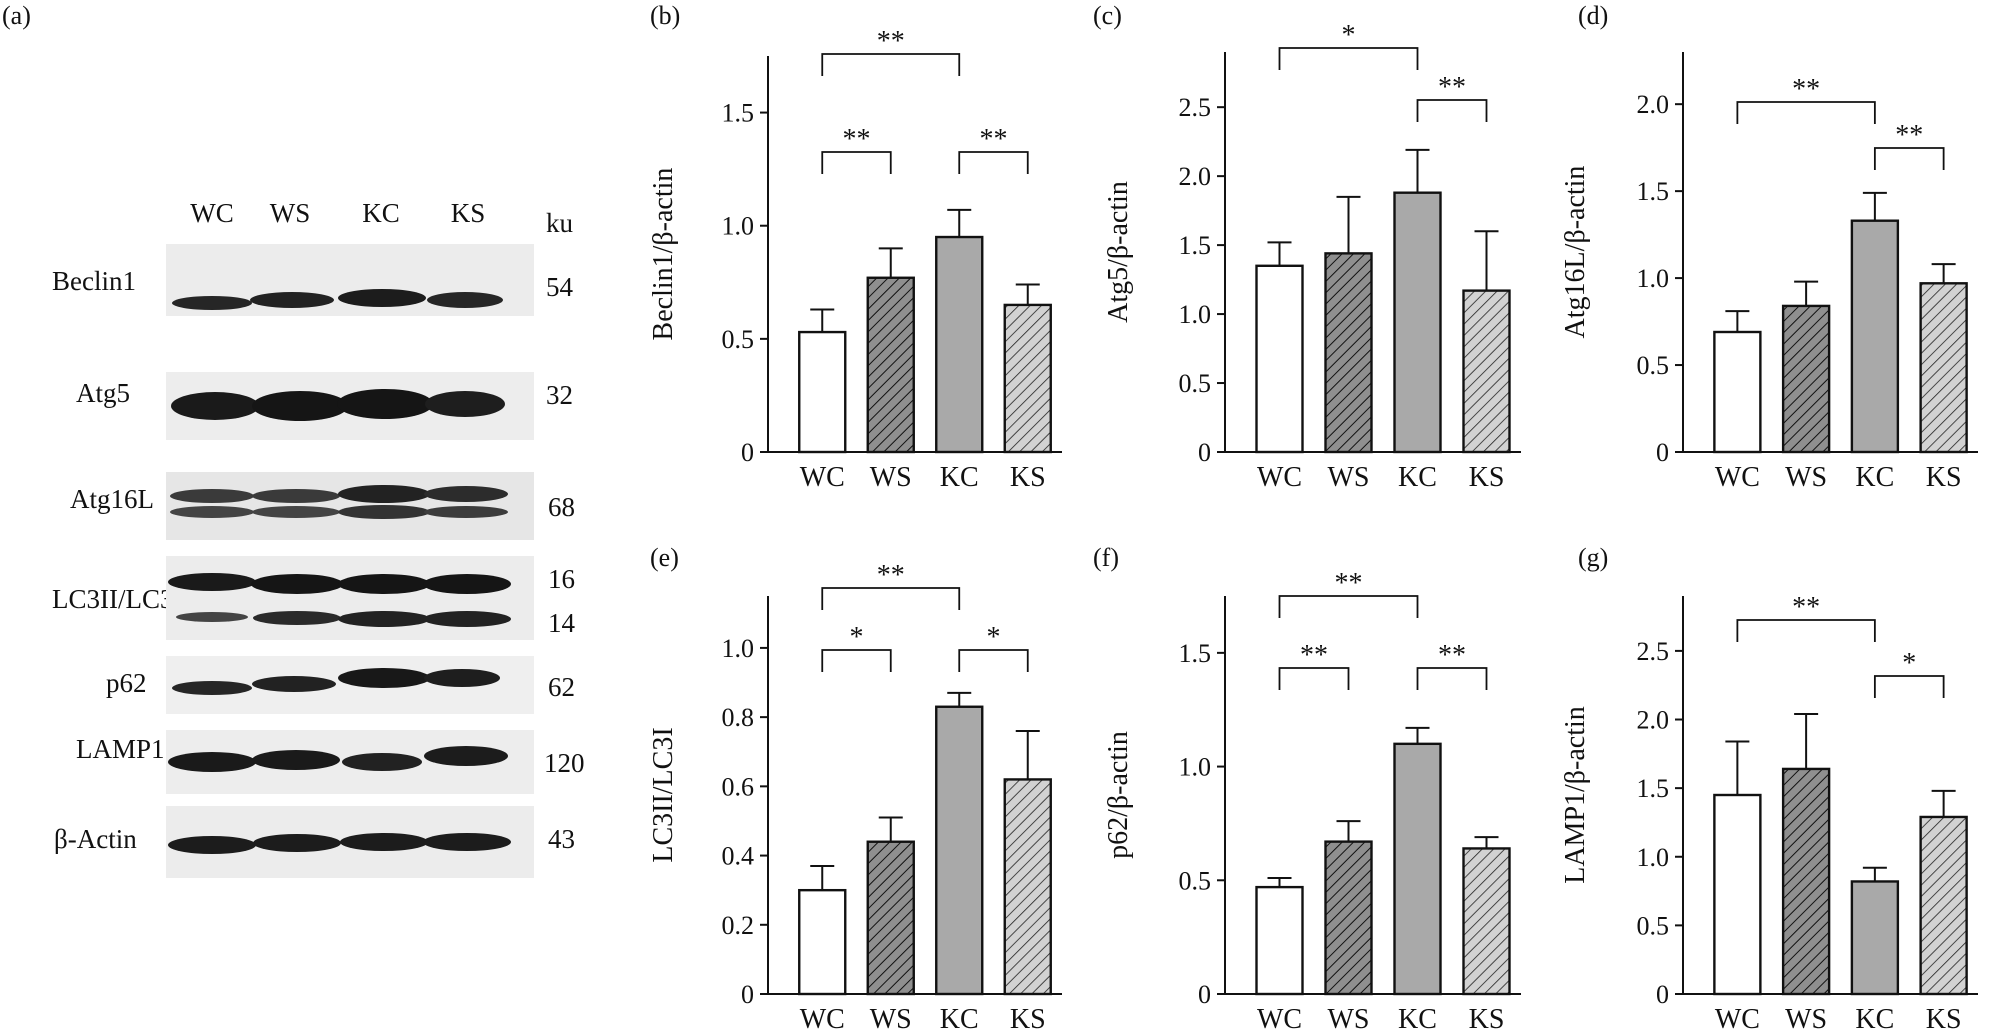 The height and width of the screenshot is (1034, 1994). Describe the element at coordinates (1806, 379) in the screenshot. I see `bar-d-ws` at that location.